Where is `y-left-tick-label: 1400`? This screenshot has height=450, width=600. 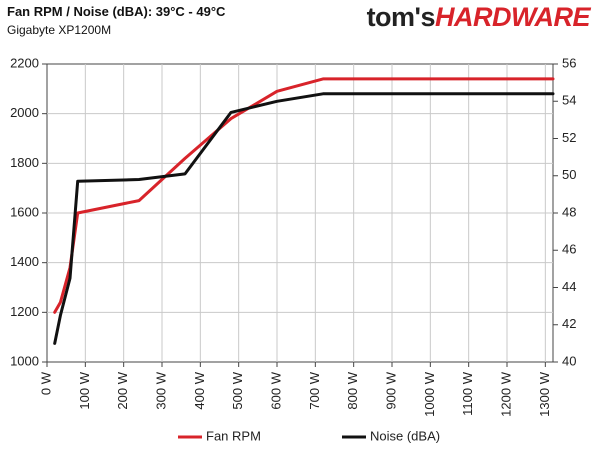 y-left-tick-label: 1400 is located at coordinates (24, 261).